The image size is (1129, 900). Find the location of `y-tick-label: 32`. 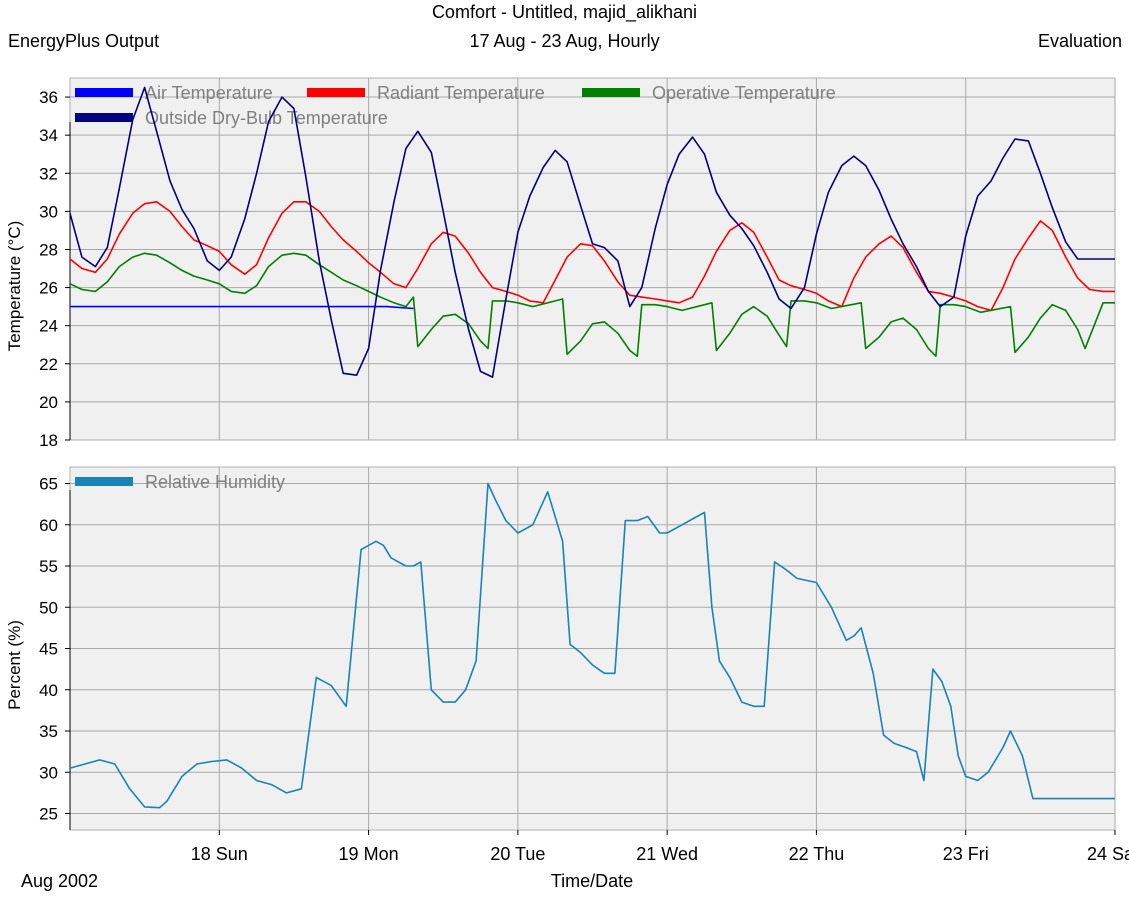

y-tick-label: 32 is located at coordinates (48, 173).